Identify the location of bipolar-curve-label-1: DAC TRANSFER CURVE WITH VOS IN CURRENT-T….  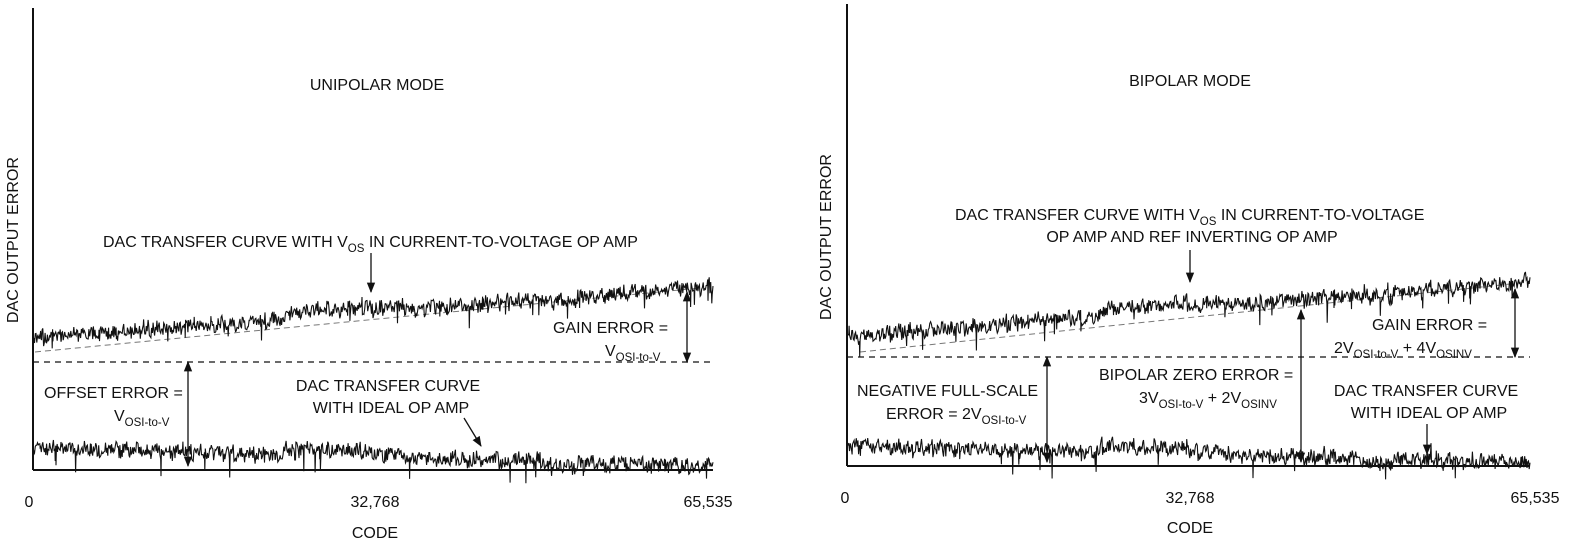
(1189, 217).